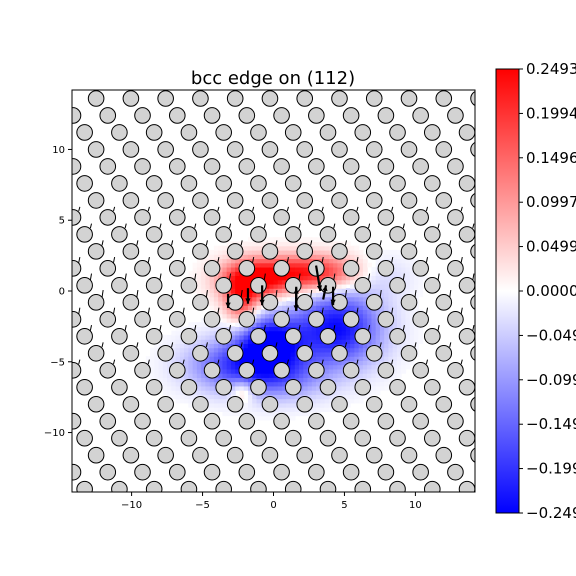 The width and height of the screenshot is (576, 576). What do you see at coordinates (551, 335) in the screenshot?
I see `colorbar-tick-label: −0.0499` at bounding box center [551, 335].